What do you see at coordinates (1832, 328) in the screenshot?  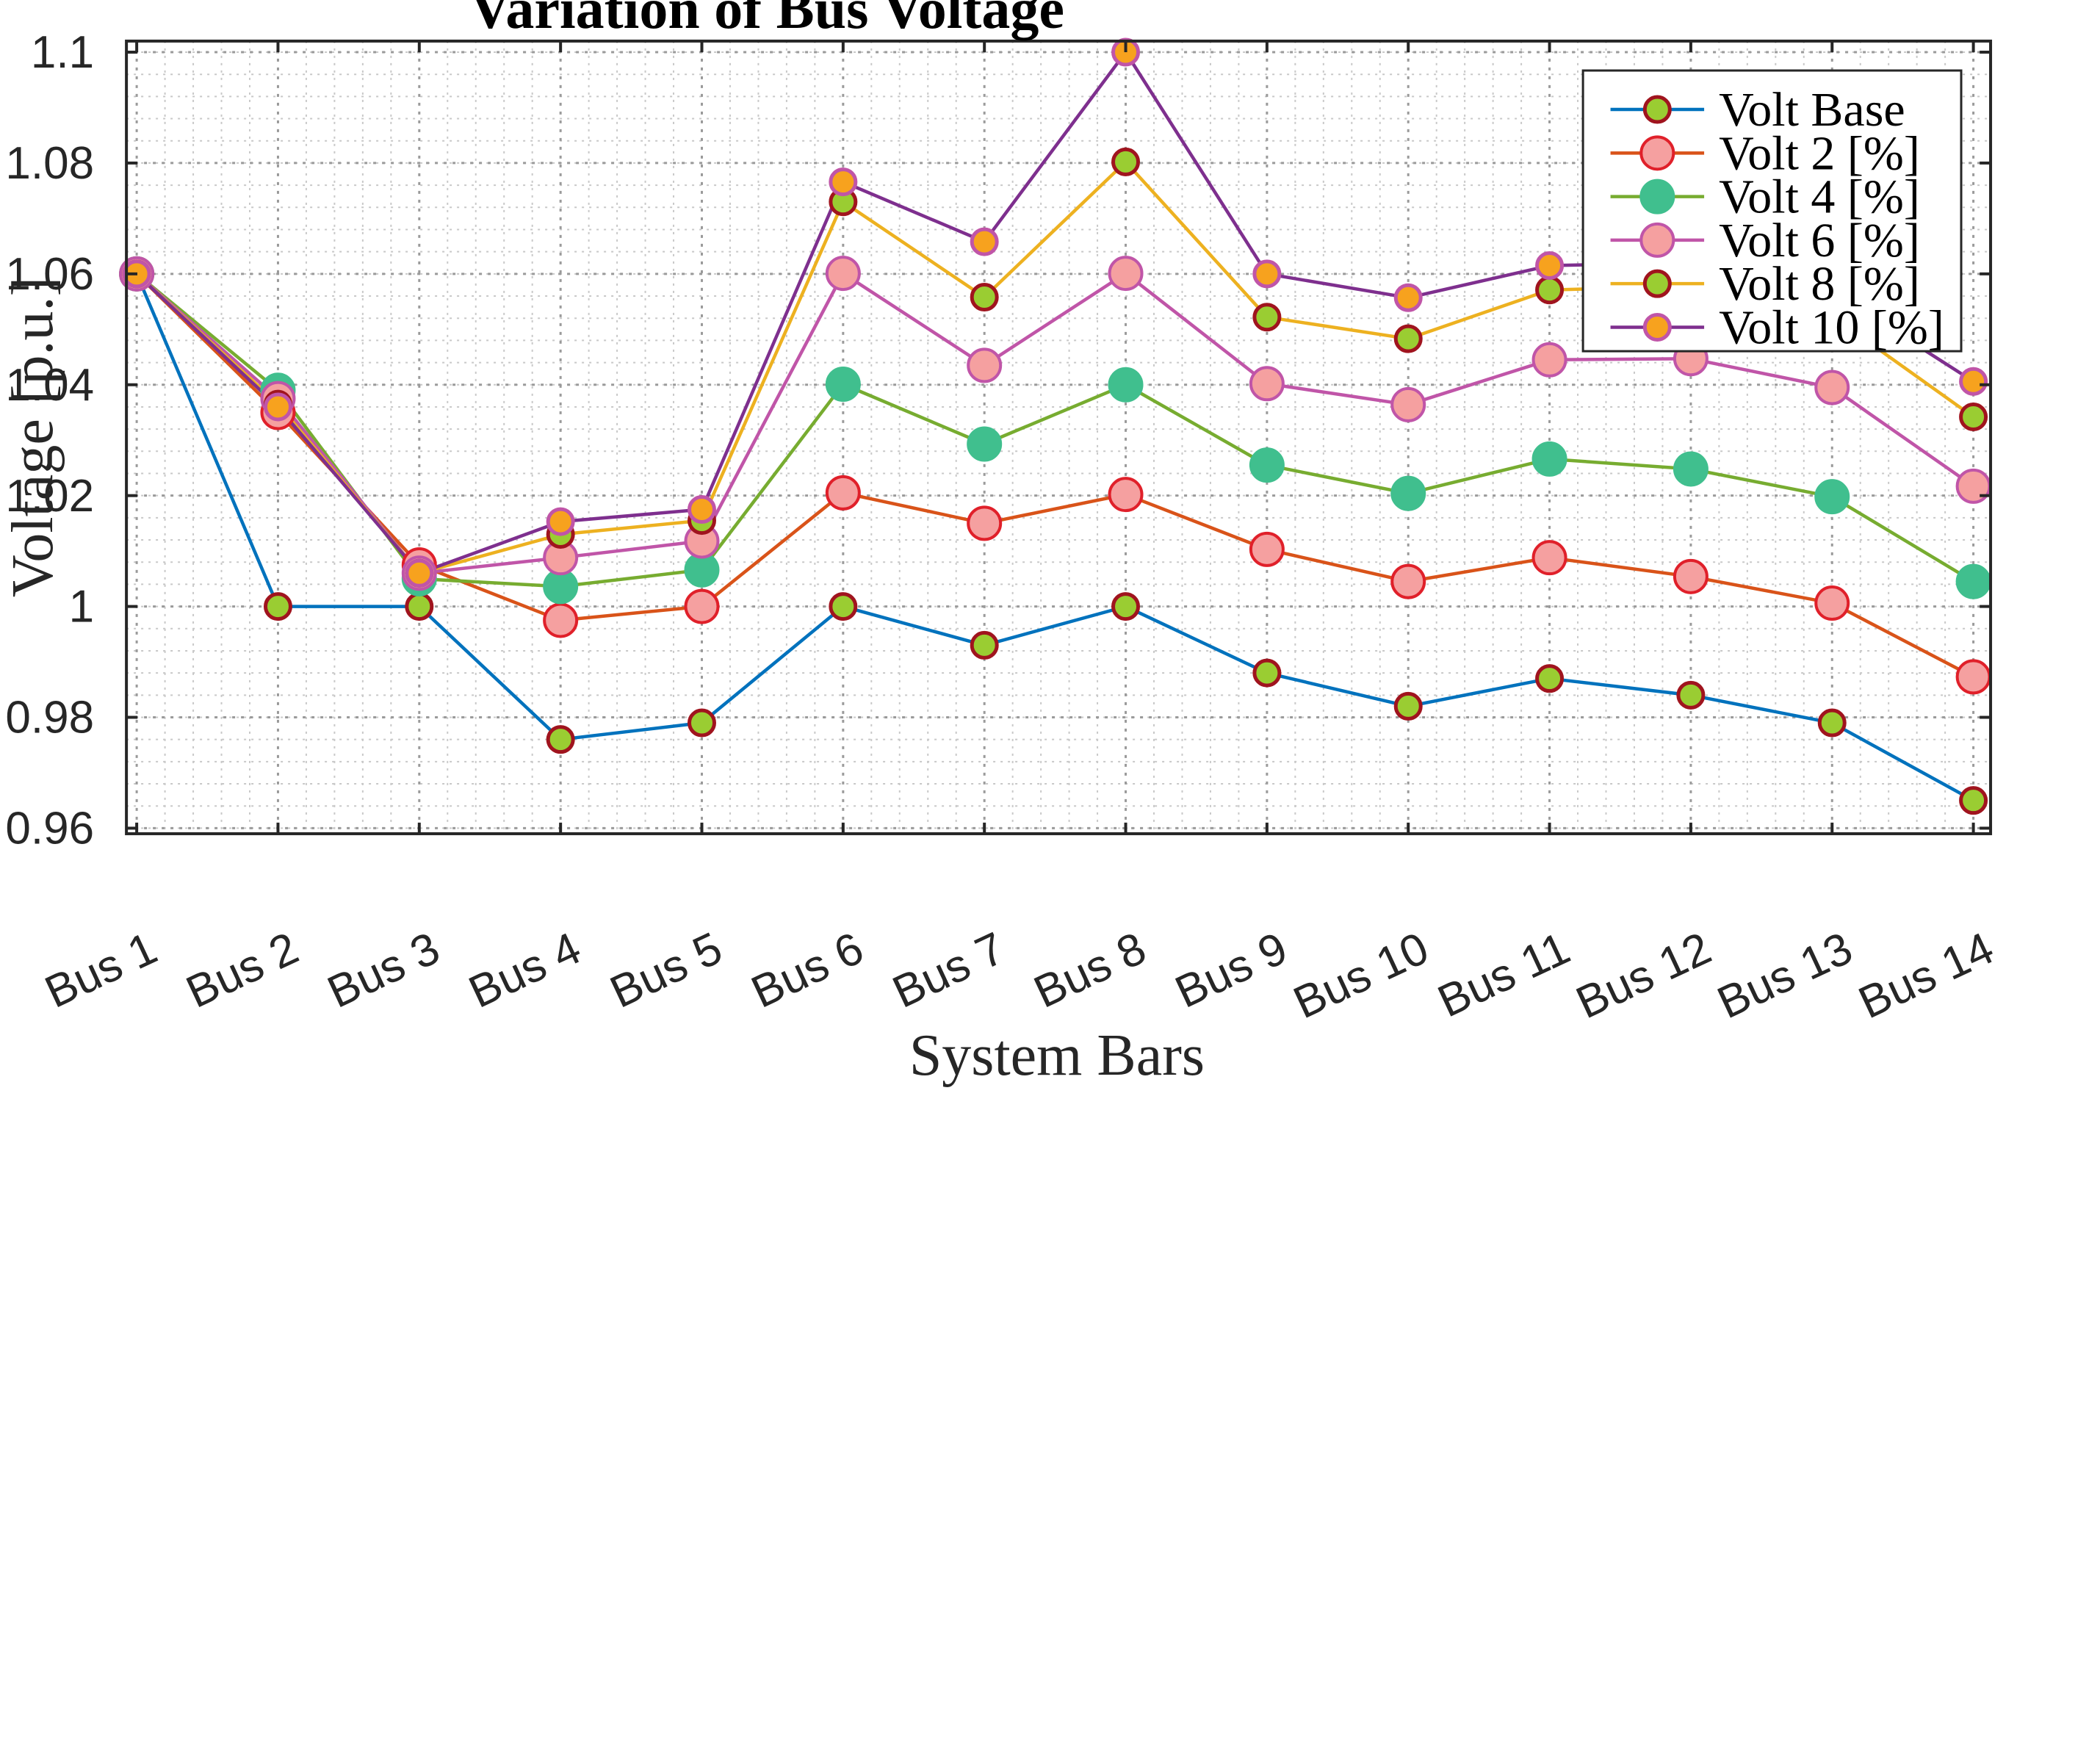 I see `legend-entry-label: Volt 10 [%]` at bounding box center [1832, 328].